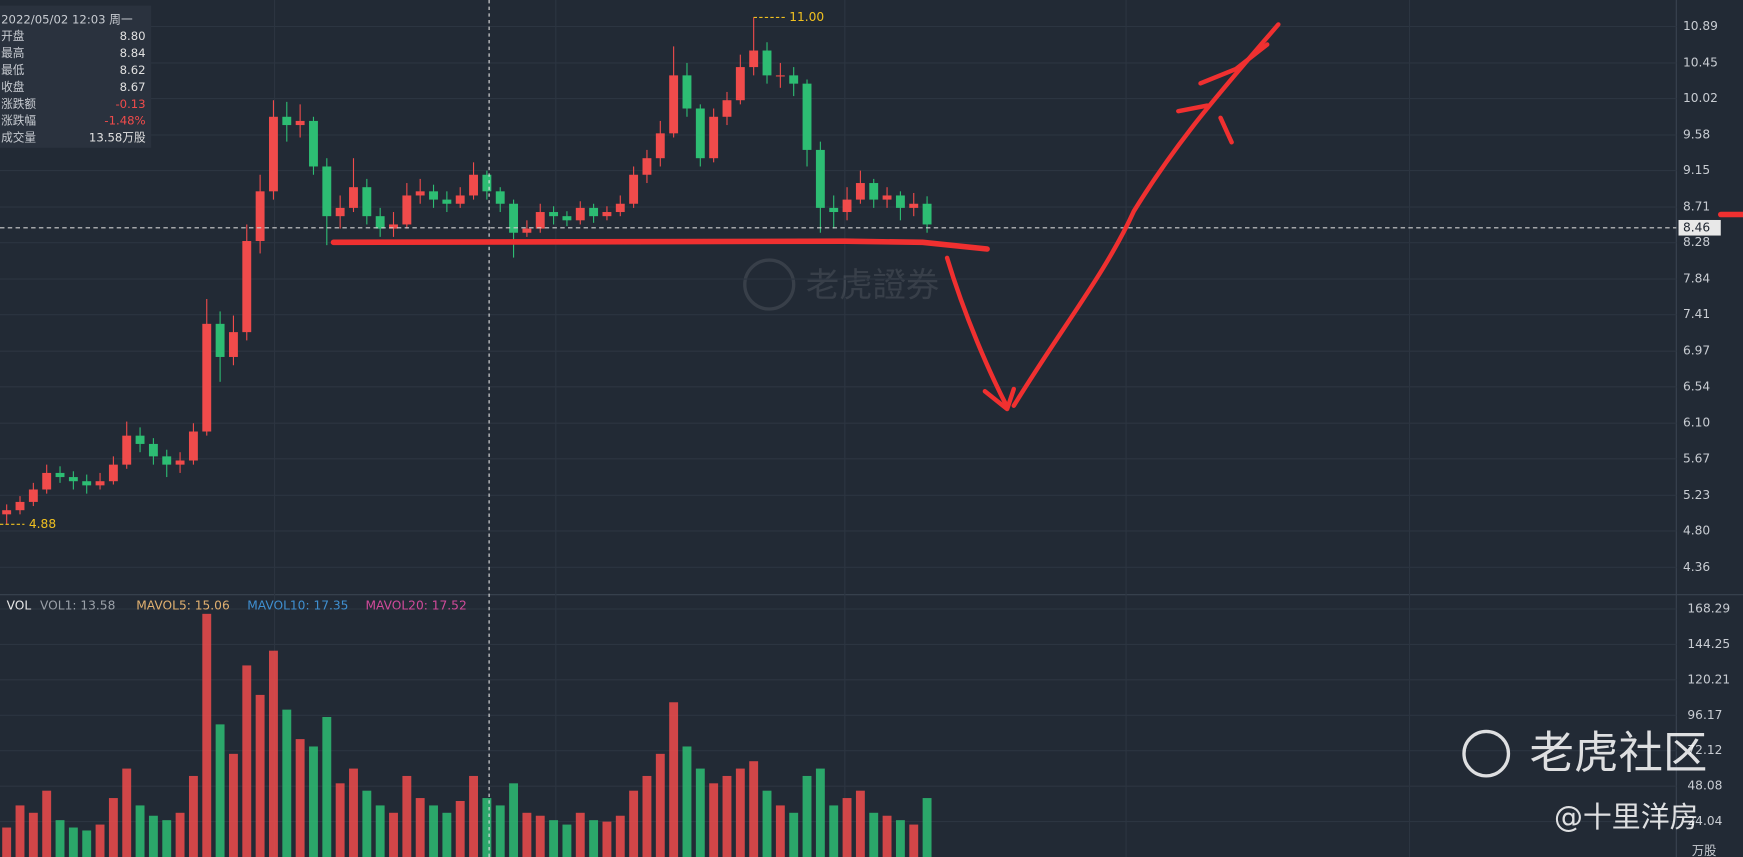 The width and height of the screenshot is (1743, 857). Describe the element at coordinates (1704, 850) in the screenshot. I see `volume-unit: 万股` at that location.